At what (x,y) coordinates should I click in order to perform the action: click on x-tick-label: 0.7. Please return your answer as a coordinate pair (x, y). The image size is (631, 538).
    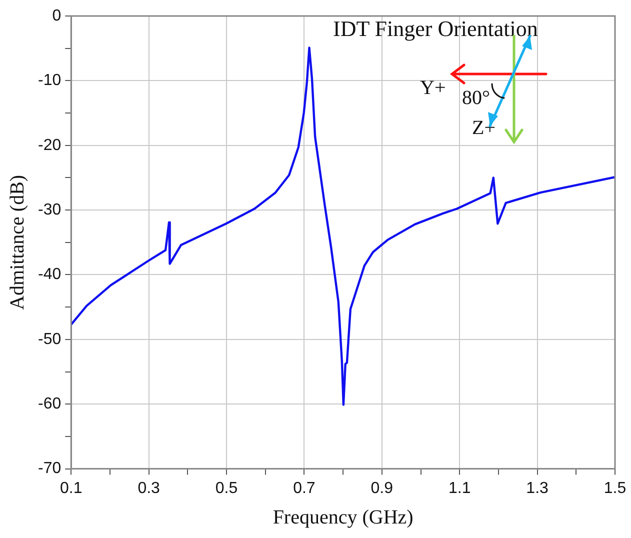
    Looking at the image, I should click on (304, 488).